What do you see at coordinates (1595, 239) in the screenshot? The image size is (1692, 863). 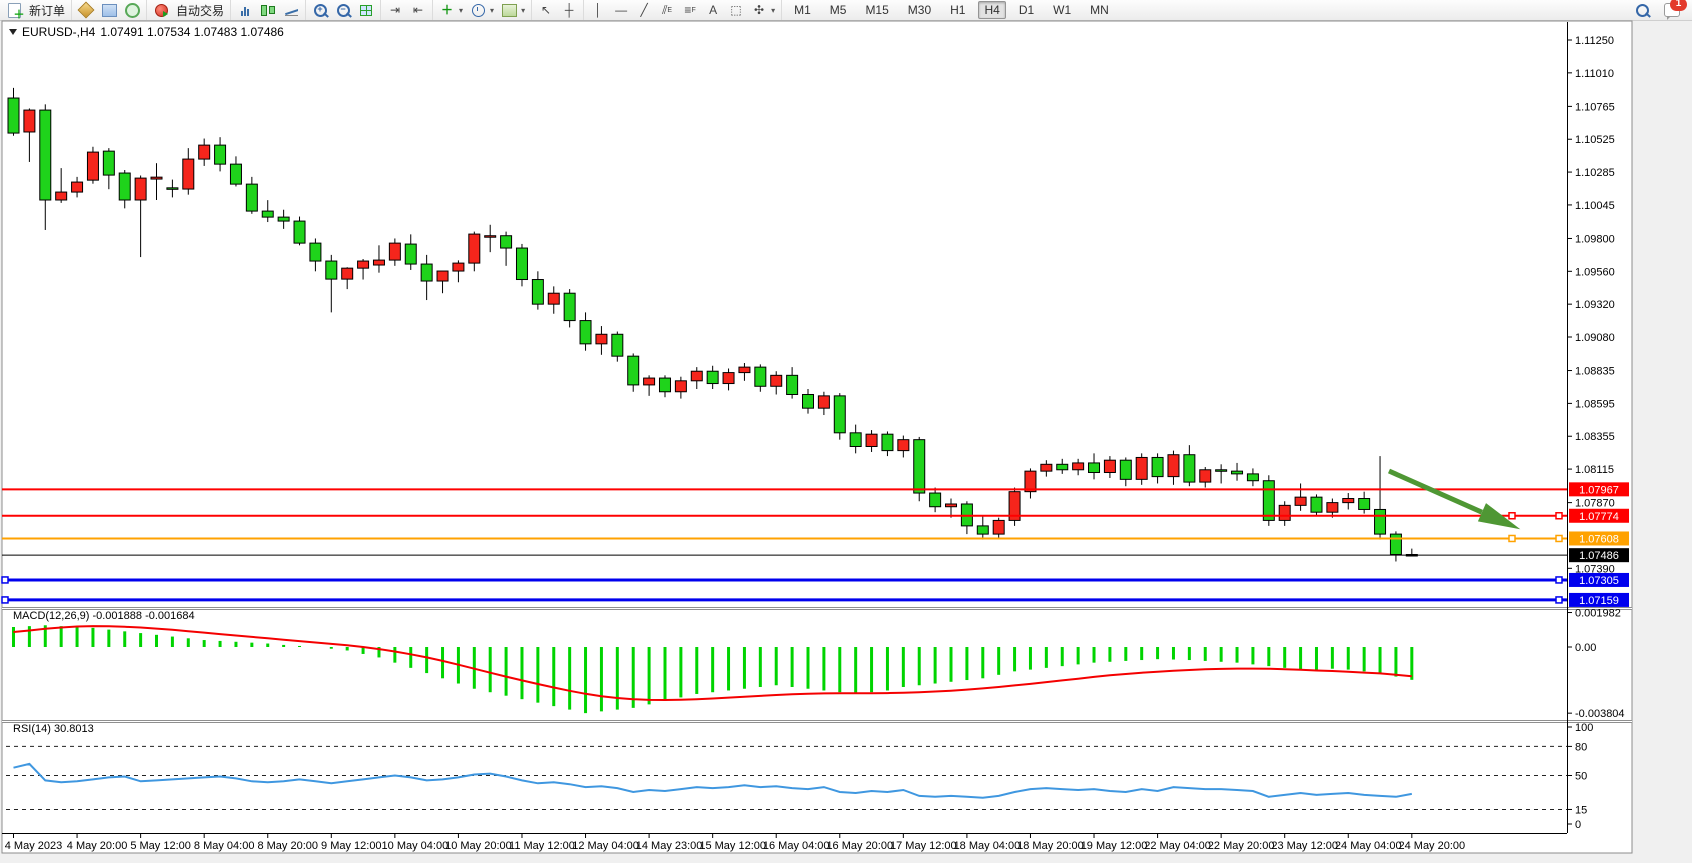 I see `price-tick-label: 1.09800` at bounding box center [1595, 239].